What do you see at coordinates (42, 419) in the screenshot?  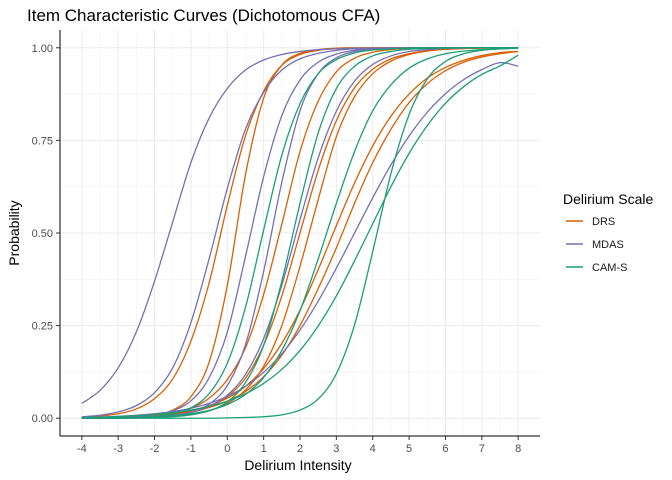 I see `y-tick-label: 0.00` at bounding box center [42, 419].